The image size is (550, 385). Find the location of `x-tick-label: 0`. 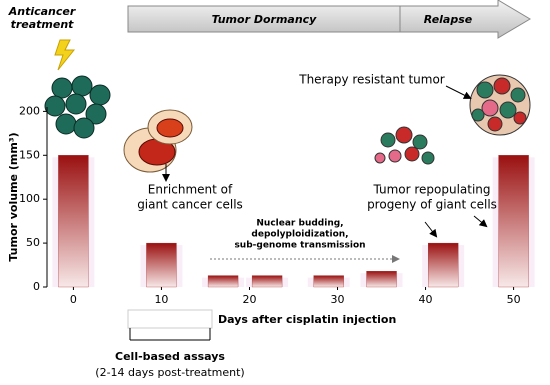

x-tick-label: 0 is located at coordinates (73, 299).